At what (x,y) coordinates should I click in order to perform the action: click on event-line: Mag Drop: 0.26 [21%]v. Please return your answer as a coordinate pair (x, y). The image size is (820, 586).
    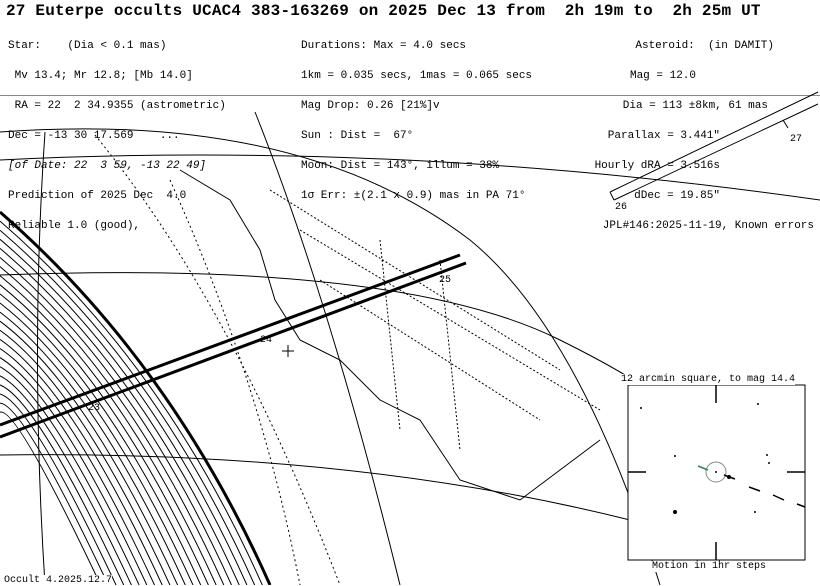
    Looking at the image, I should click on (370, 106).